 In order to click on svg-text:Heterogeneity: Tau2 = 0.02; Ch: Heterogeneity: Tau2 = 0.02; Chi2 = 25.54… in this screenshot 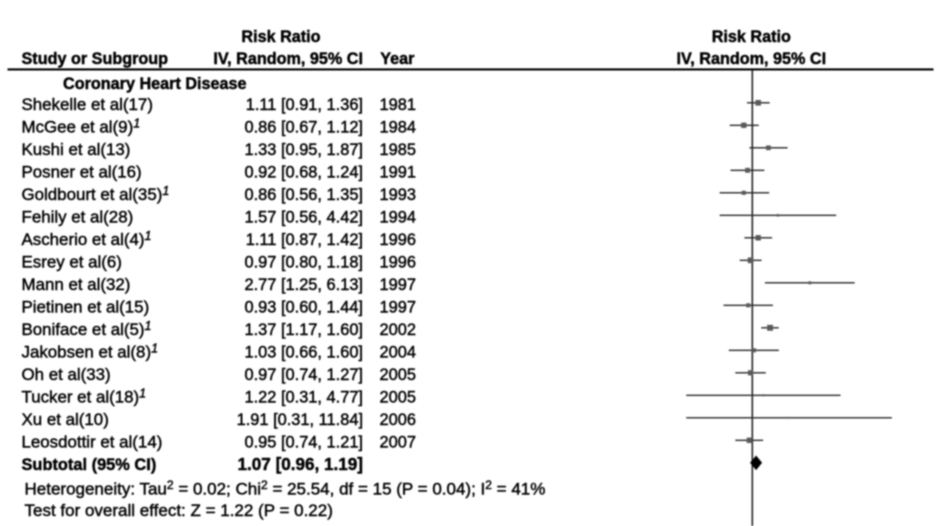, I will do `click(285, 488)`.